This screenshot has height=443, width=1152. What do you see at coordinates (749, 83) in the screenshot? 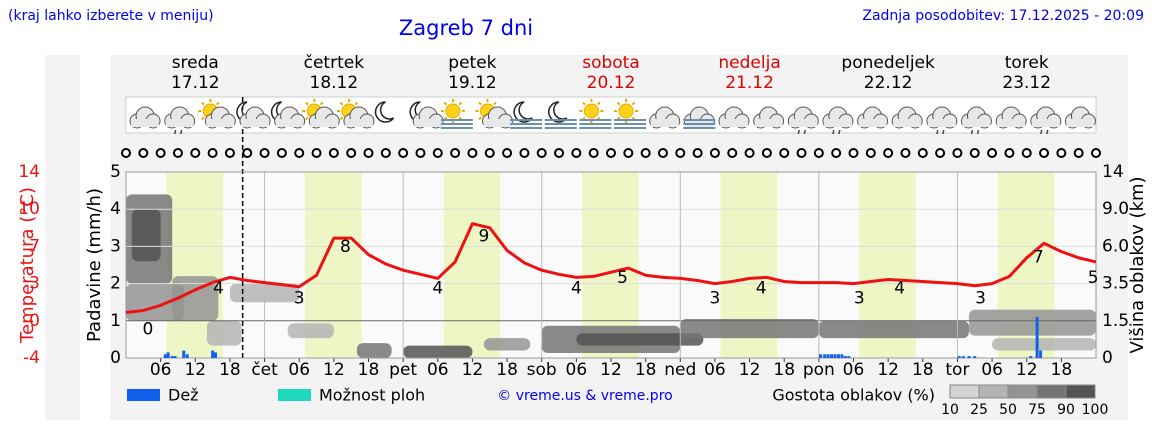
I see `day-date: 21.12` at bounding box center [749, 83].